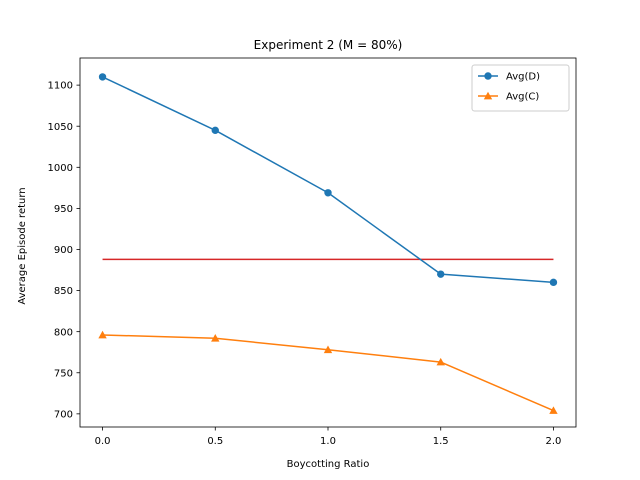 This screenshot has width=640, height=480. I want to click on x-tick-label-0: 0.0, so click(103, 441).